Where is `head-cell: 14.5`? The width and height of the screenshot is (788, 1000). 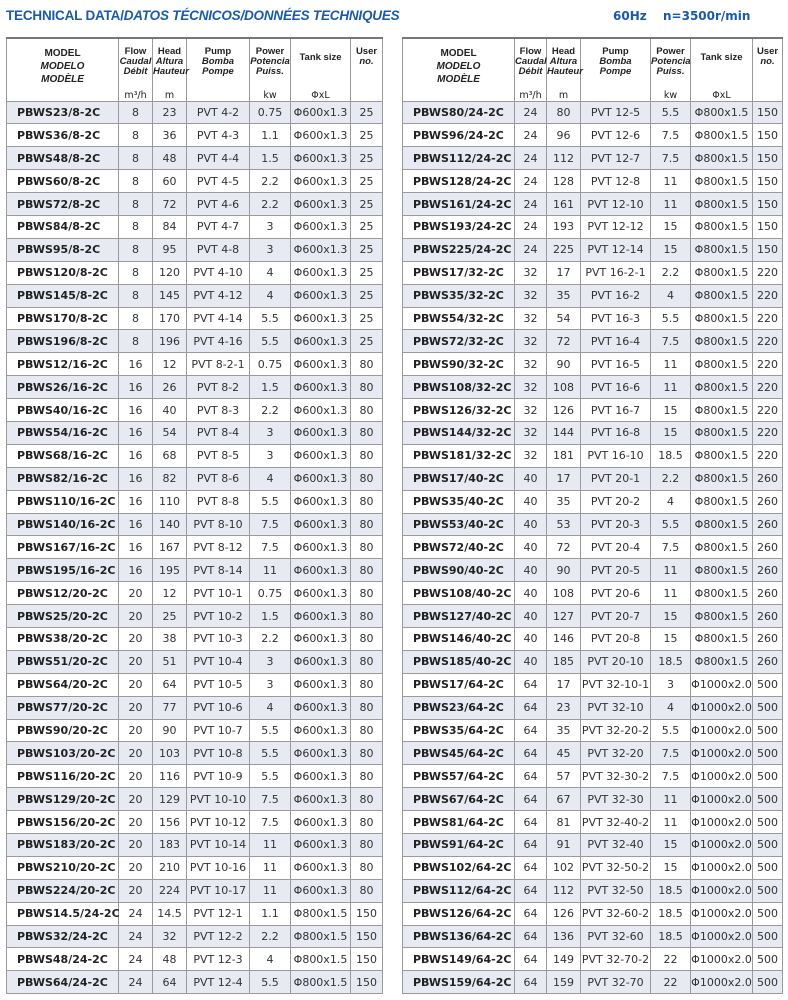 head-cell: 14.5 is located at coordinates (169, 913).